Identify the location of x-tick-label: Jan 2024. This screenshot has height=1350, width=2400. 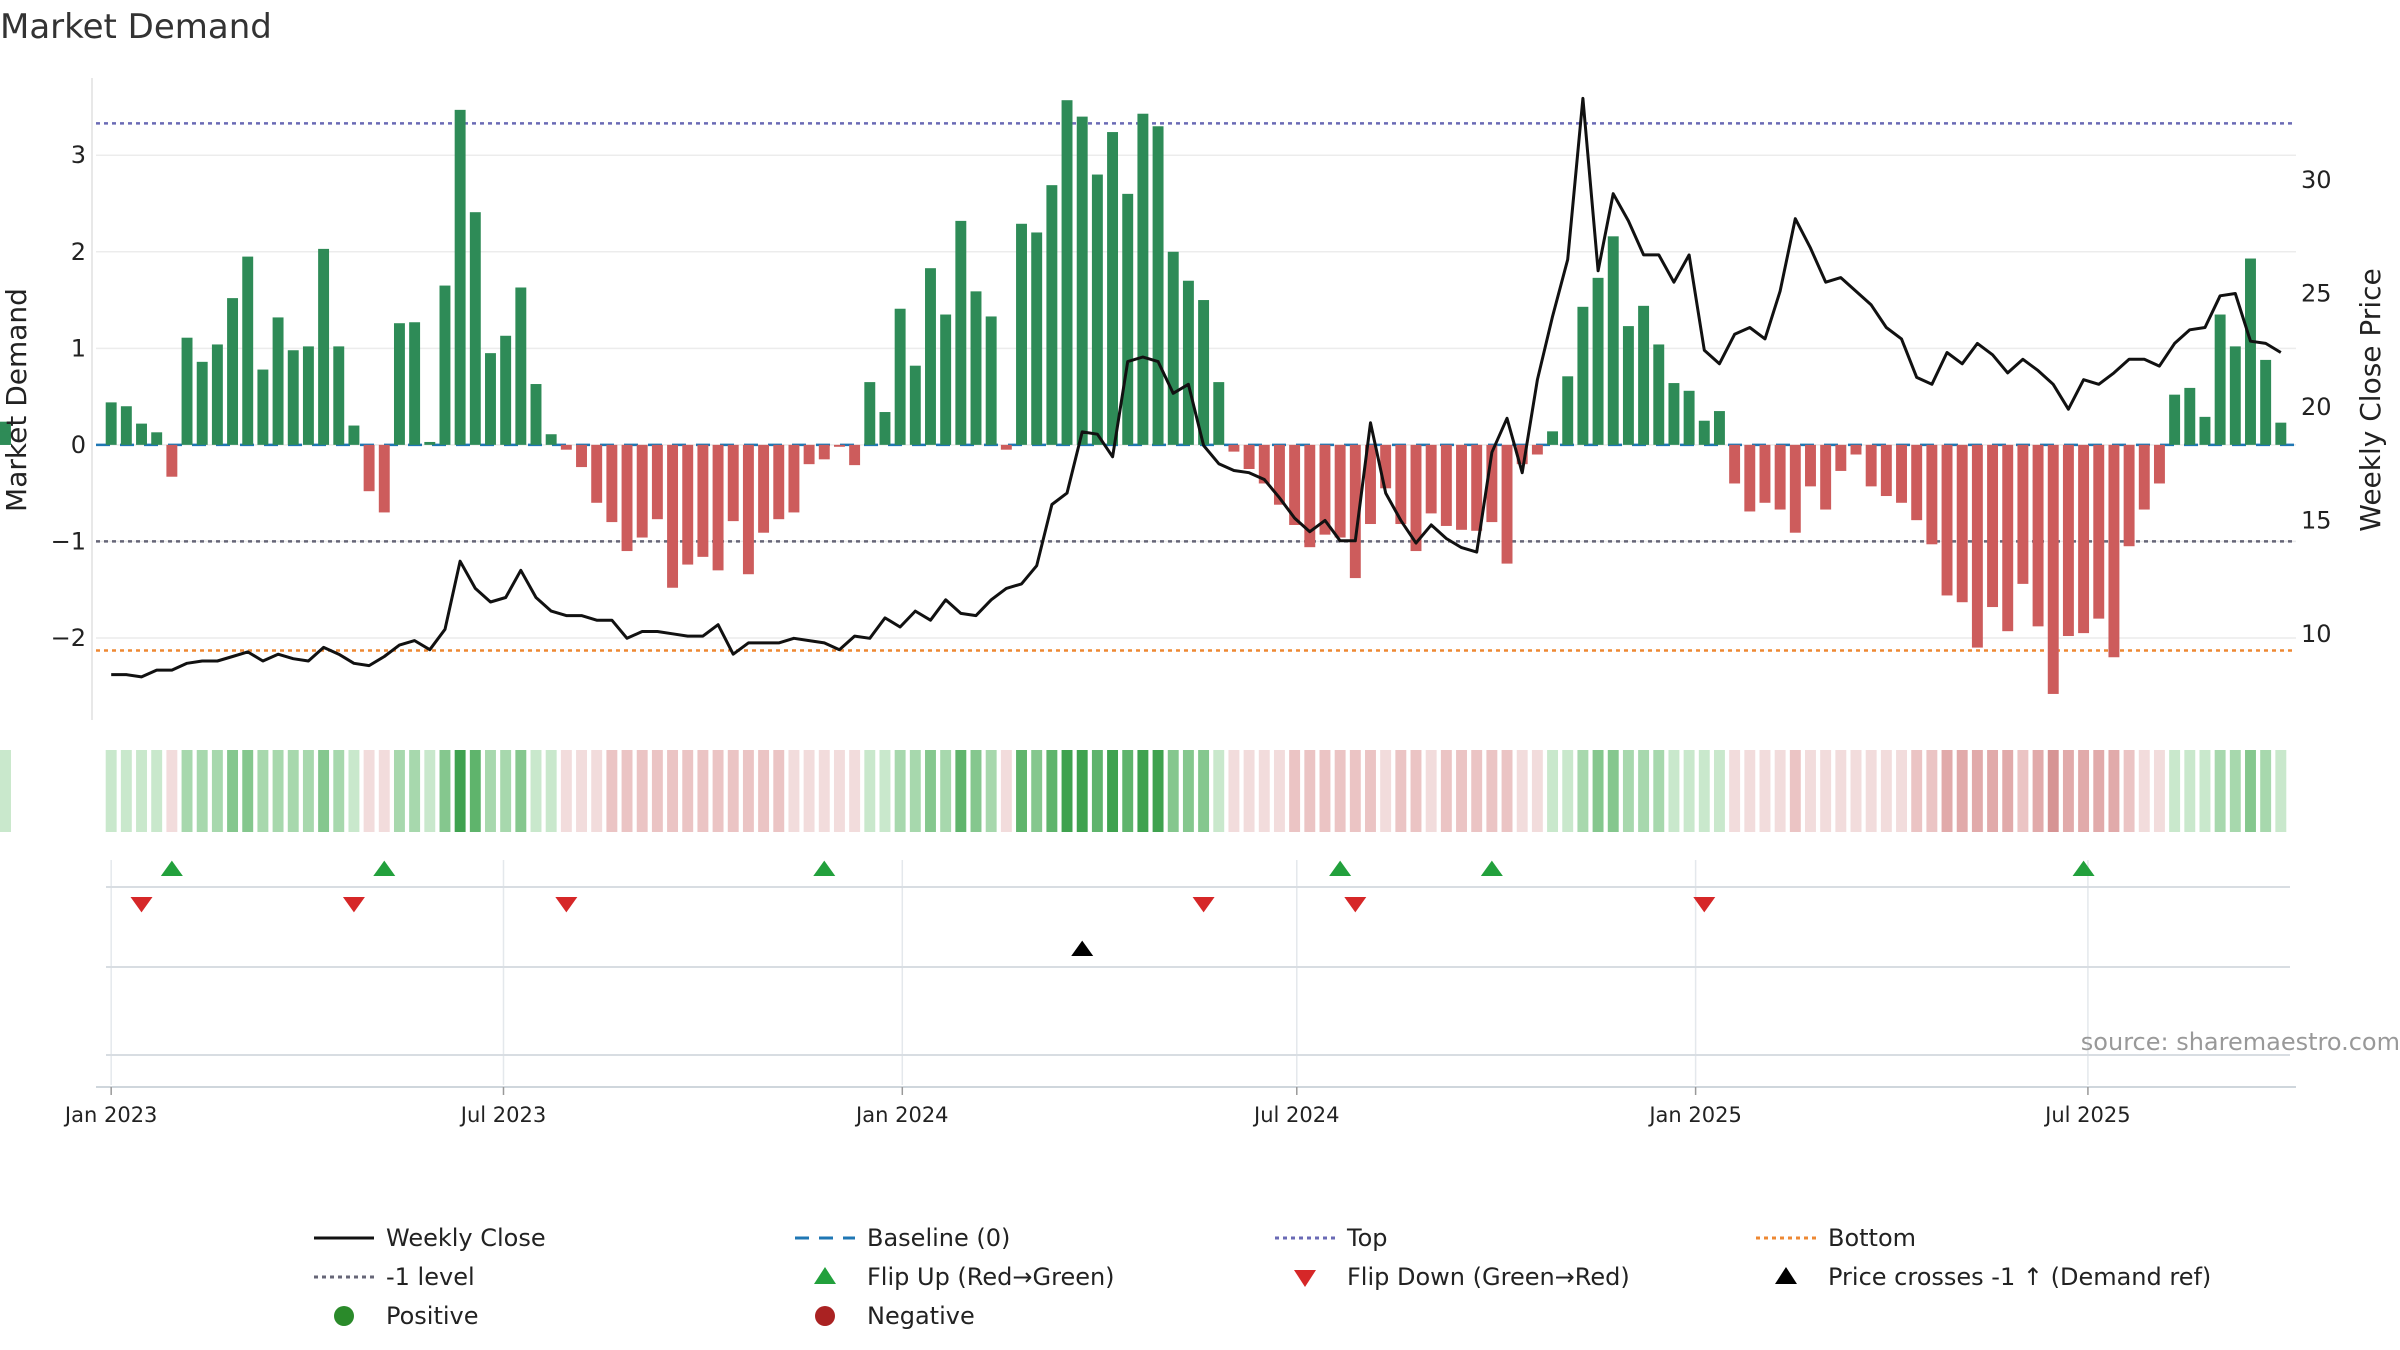
(901, 1115).